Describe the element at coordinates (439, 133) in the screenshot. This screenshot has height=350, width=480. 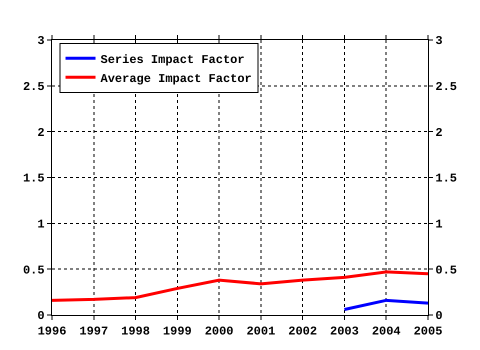
I see `y2-tick-label: 2` at that location.